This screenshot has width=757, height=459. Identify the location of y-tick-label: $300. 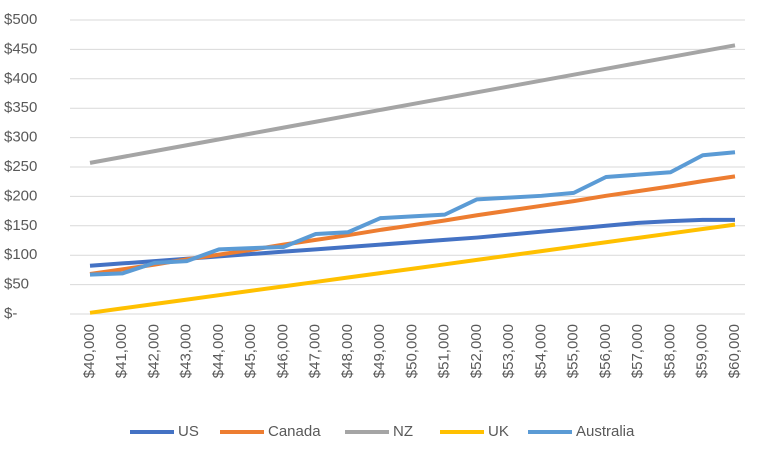
(20, 137).